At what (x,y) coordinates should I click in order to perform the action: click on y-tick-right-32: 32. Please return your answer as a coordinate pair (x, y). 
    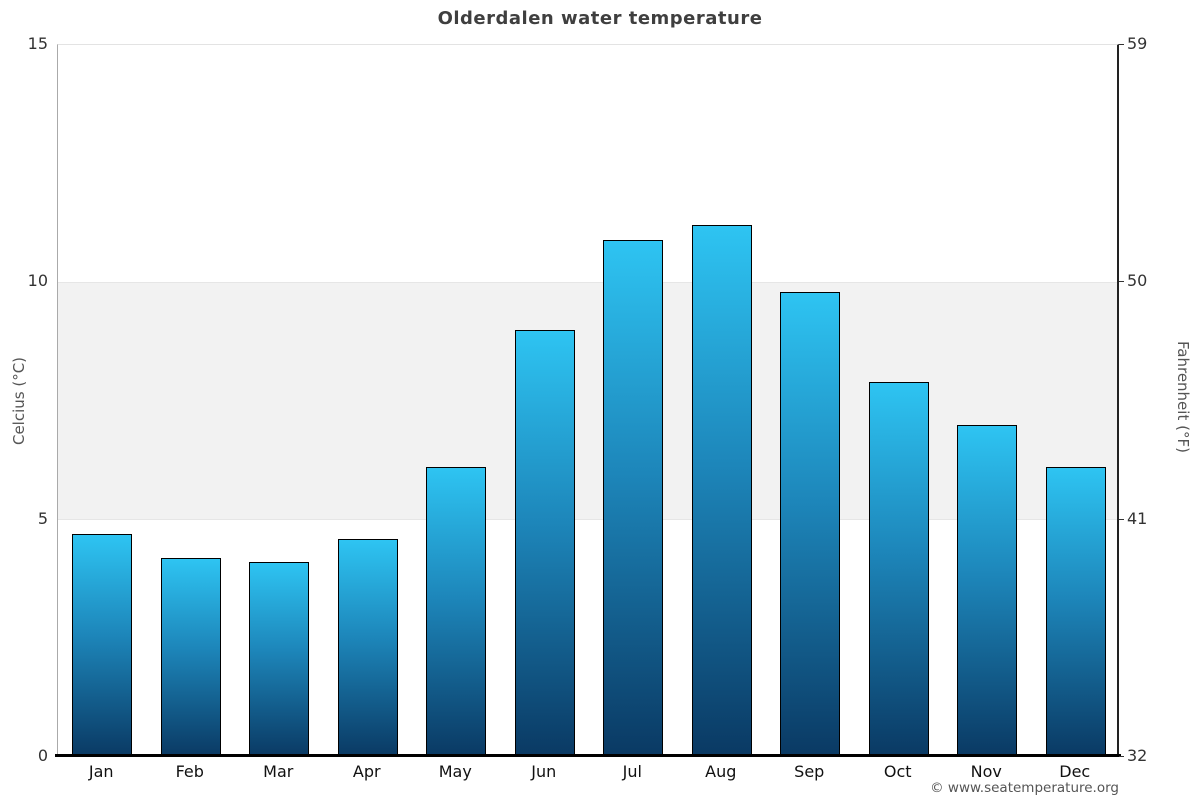
    Looking at the image, I should click on (1137, 755).